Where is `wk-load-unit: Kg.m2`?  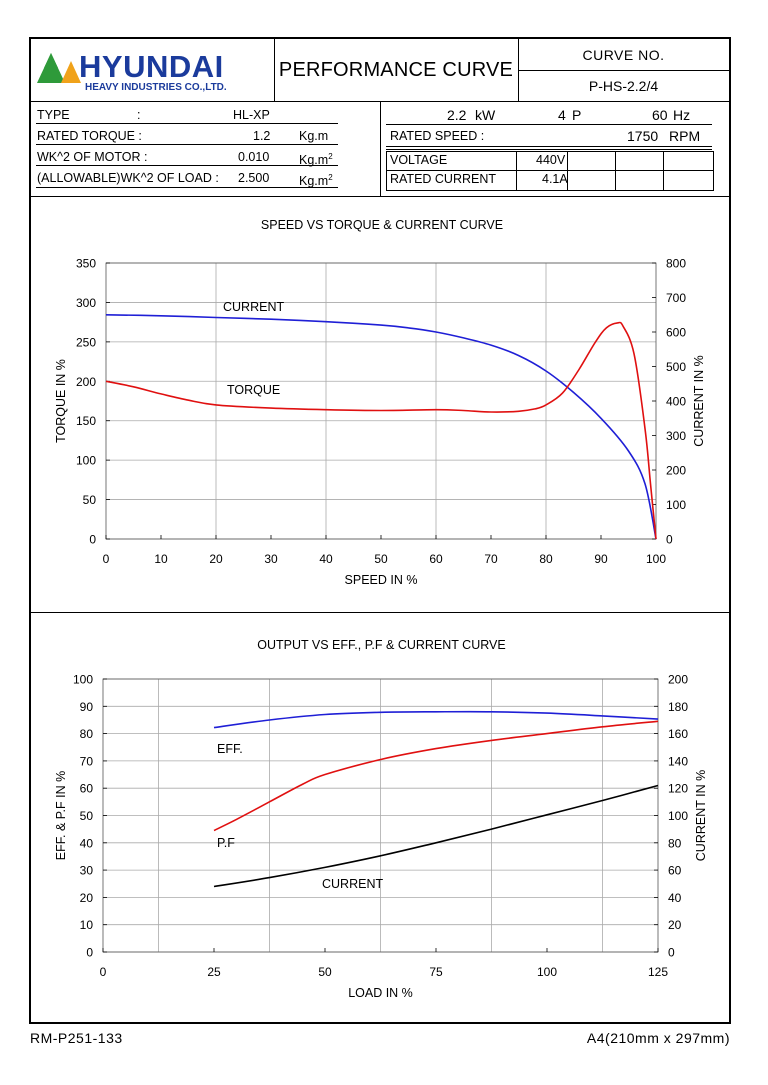
wk-load-unit: Kg.m2 is located at coordinates (316, 180).